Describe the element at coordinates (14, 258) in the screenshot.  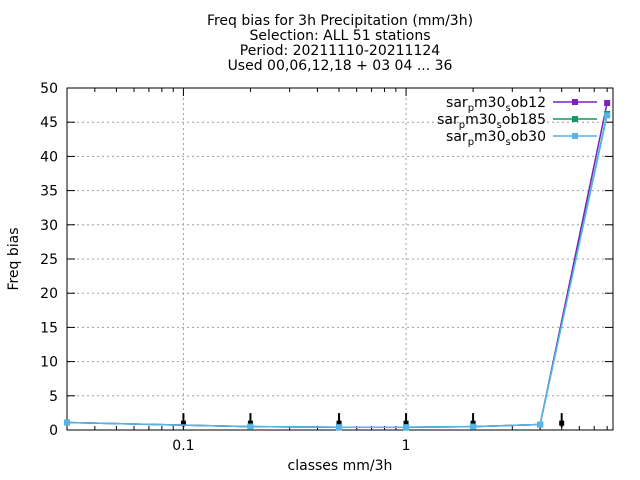
I see `y-axis-label: Freq bias` at that location.